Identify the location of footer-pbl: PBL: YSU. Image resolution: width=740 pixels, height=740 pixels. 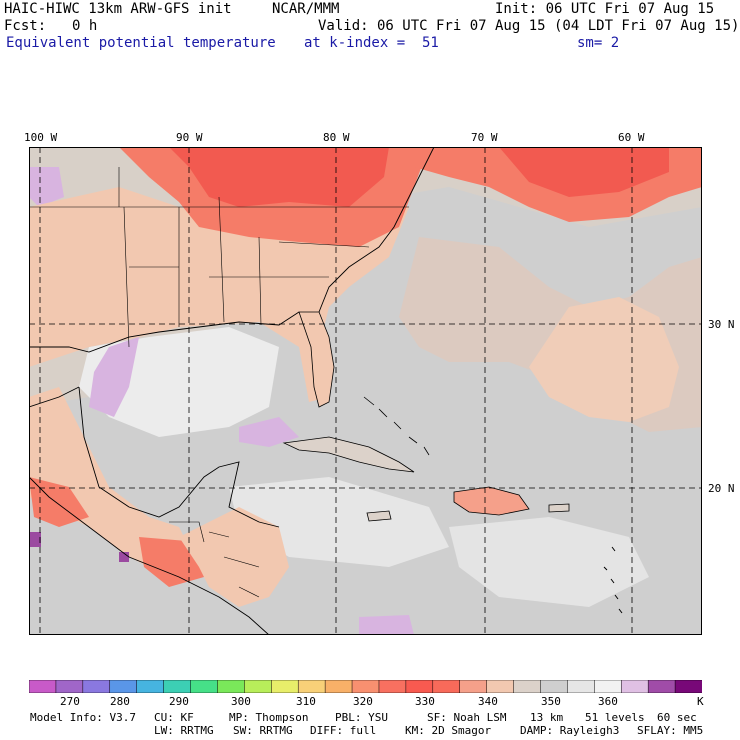
(361, 717).